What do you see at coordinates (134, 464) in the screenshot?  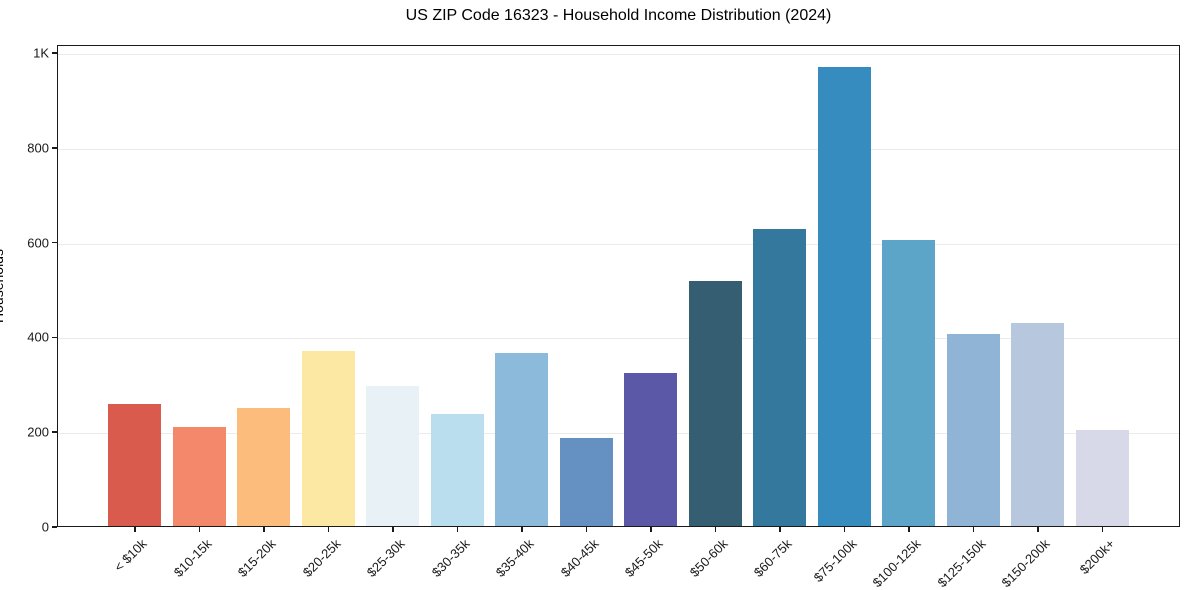 I see `bar-< $10k` at bounding box center [134, 464].